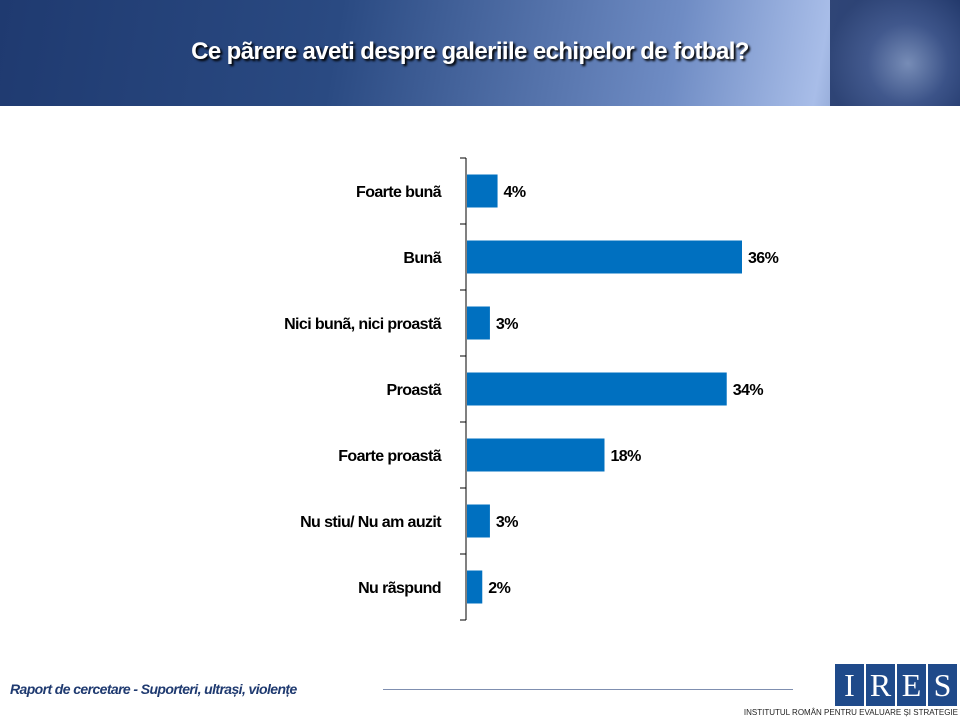 This screenshot has width=960, height=720. I want to click on data-label: 34%, so click(748, 390).